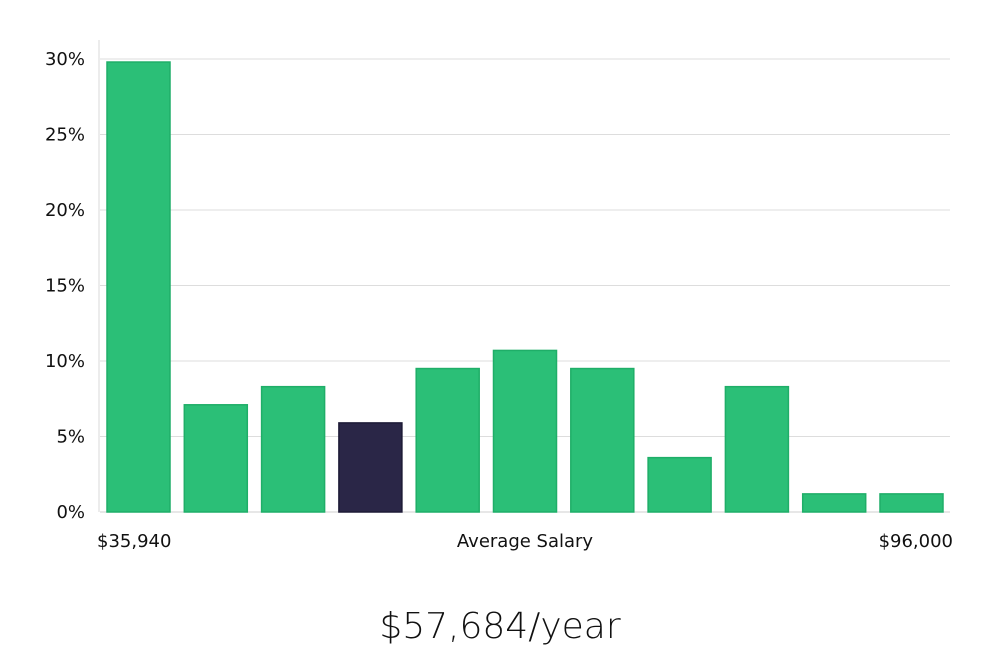  What do you see at coordinates (70, 512) in the screenshot?
I see `y-tick-label: 0%` at bounding box center [70, 512].